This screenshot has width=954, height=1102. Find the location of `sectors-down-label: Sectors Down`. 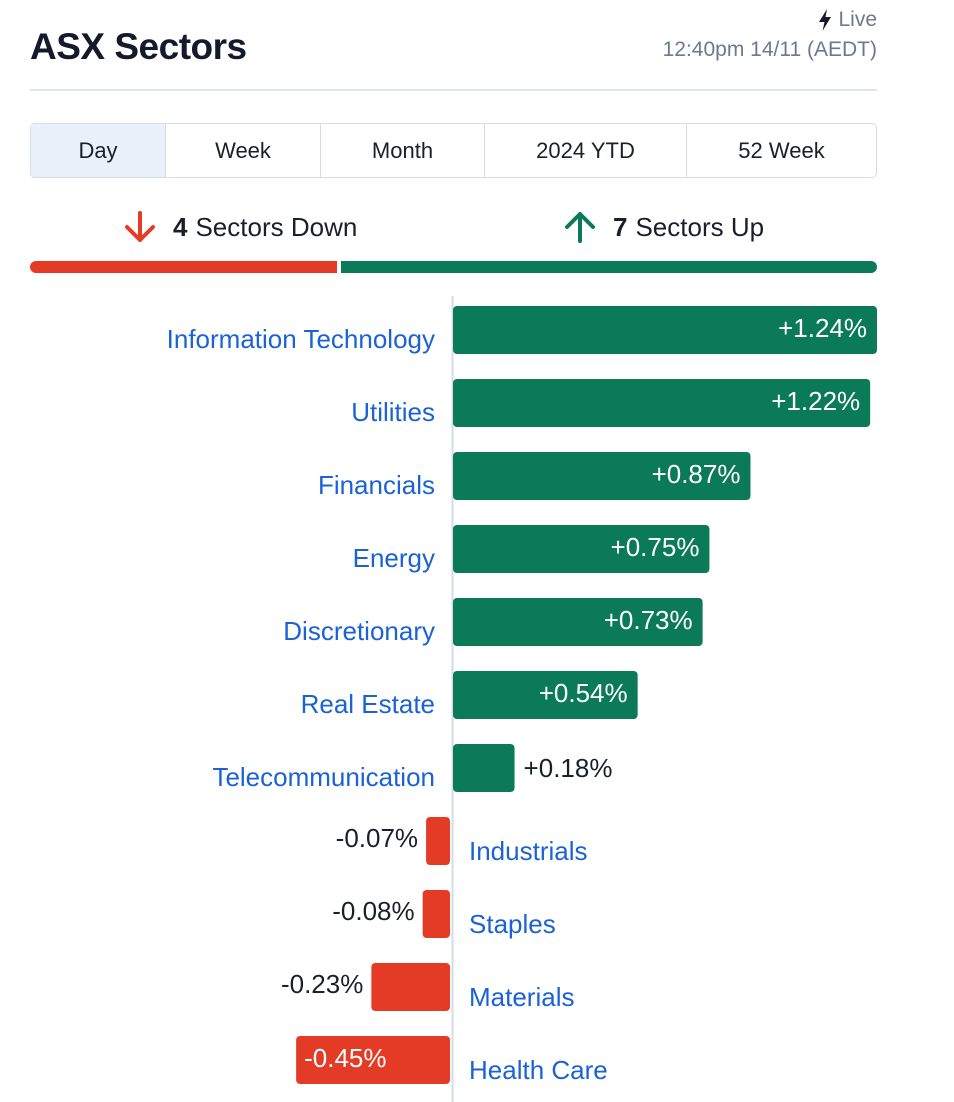

sectors-down-label: Sectors Down is located at coordinates (276, 226).